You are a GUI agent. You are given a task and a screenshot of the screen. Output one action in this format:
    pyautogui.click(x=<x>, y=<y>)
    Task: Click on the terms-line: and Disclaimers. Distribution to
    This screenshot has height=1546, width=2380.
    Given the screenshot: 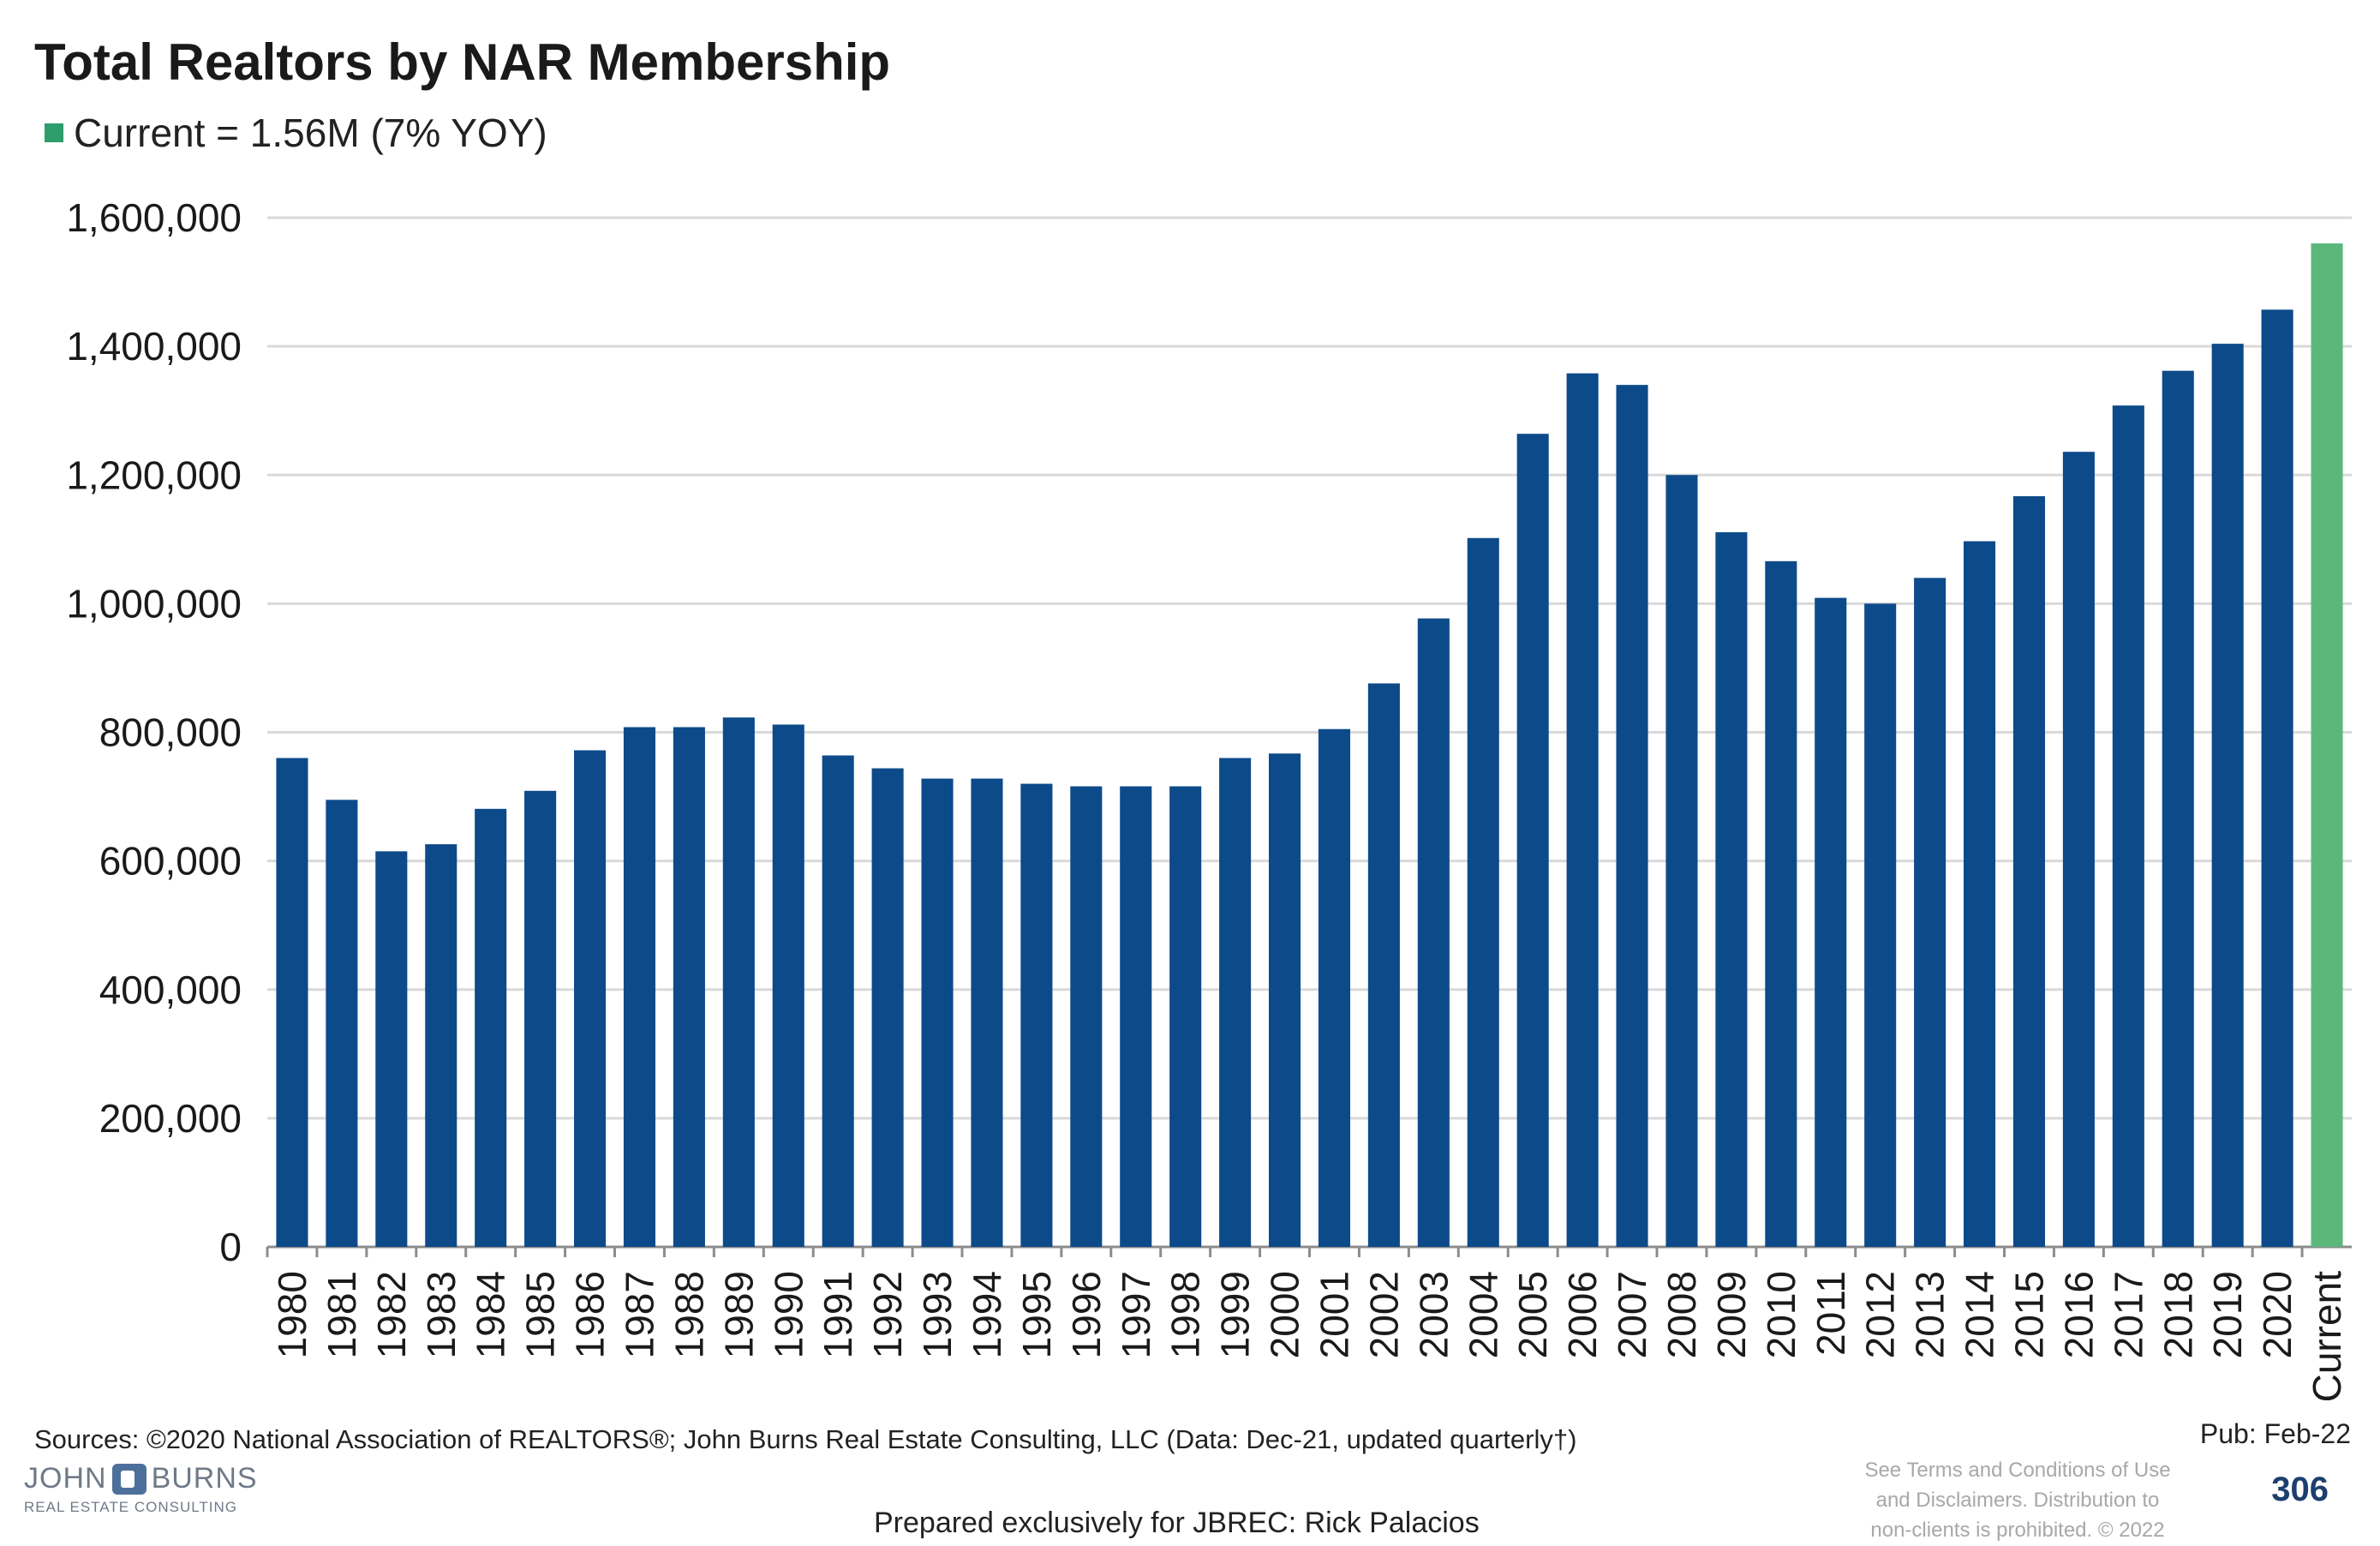 What is the action you would take?
    pyautogui.click(x=2018, y=1500)
    